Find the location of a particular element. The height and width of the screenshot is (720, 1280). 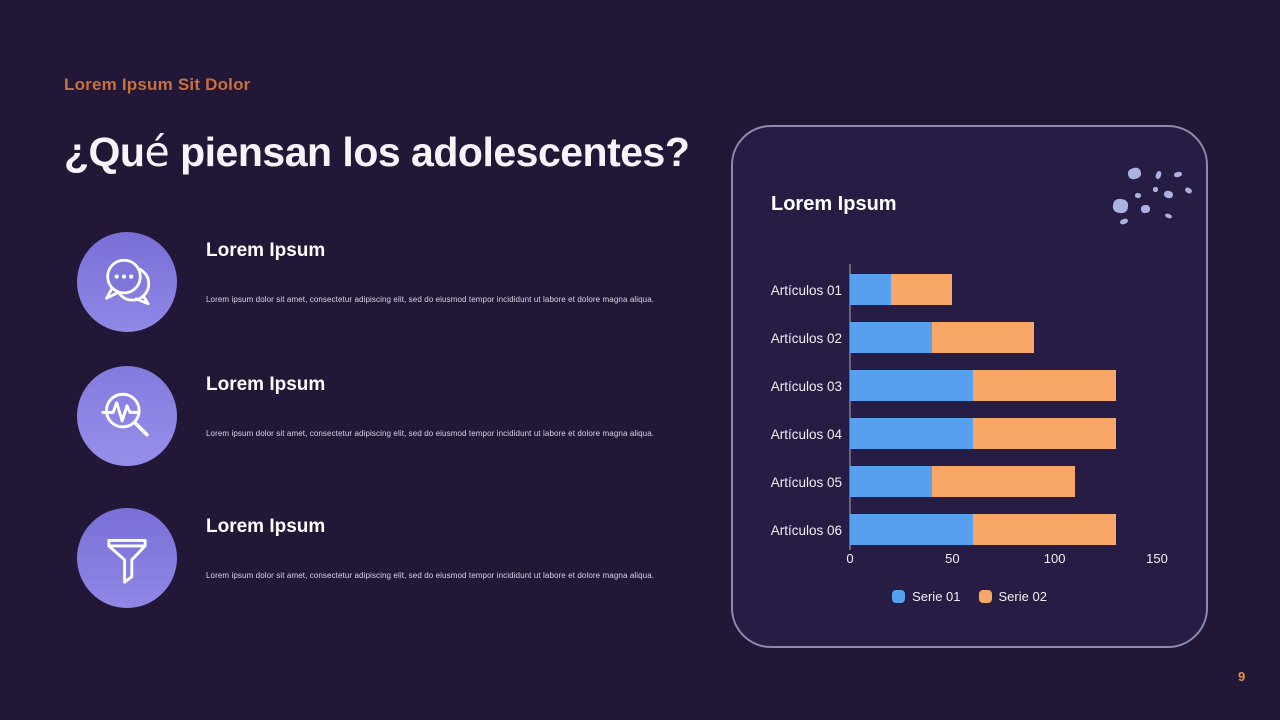

confetti-decoration is located at coordinates (1154, 191).